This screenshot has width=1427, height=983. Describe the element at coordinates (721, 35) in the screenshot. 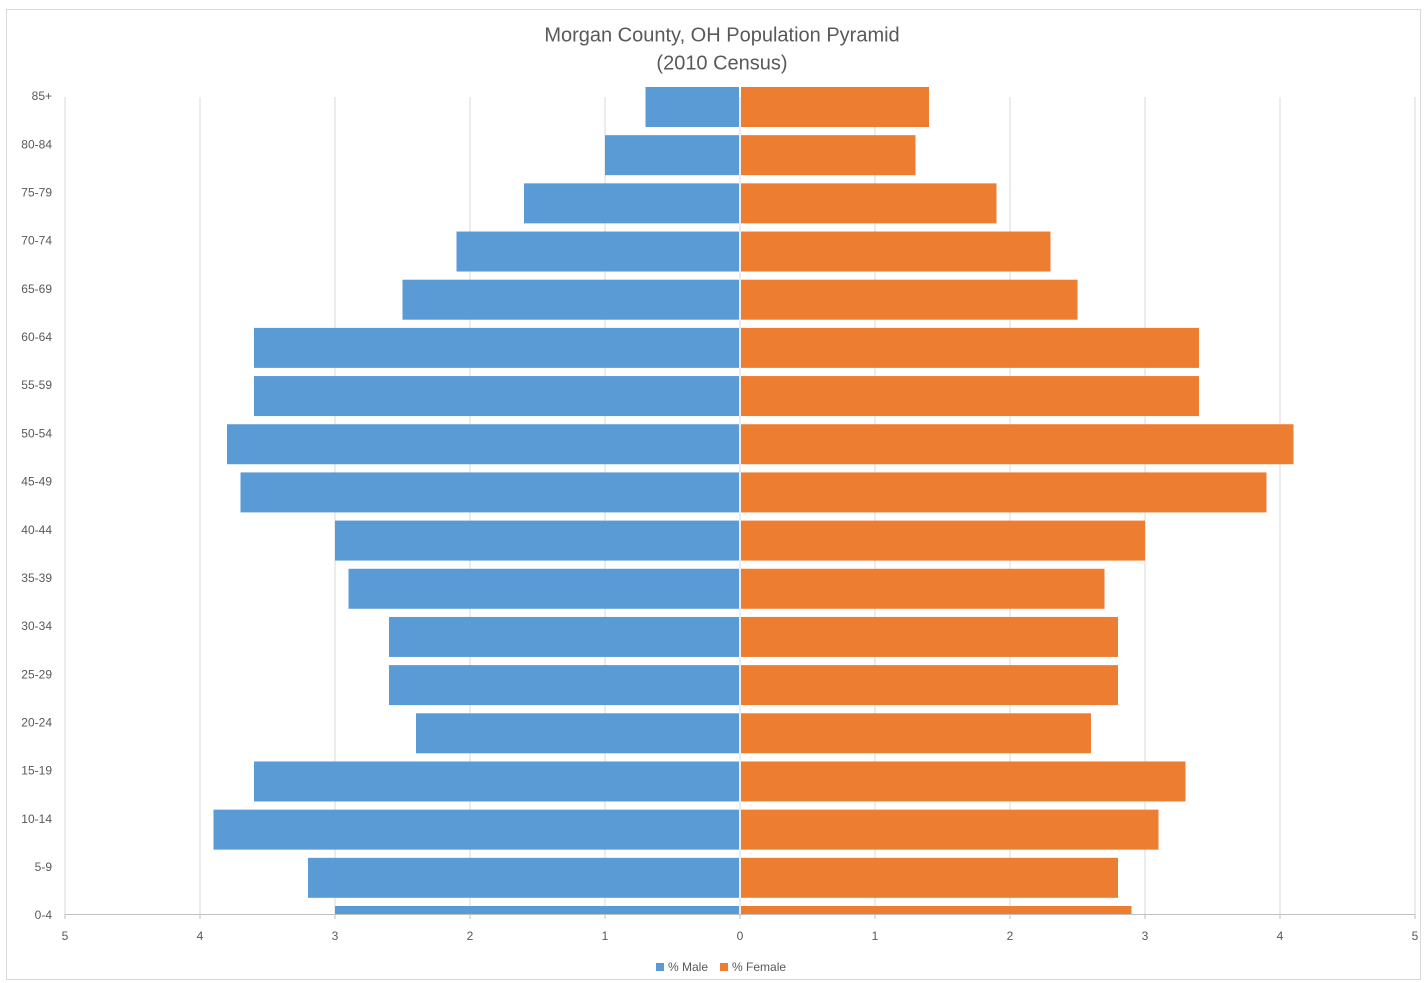

I see `chart-title: Morgan County, OH Population Pyramid` at that location.